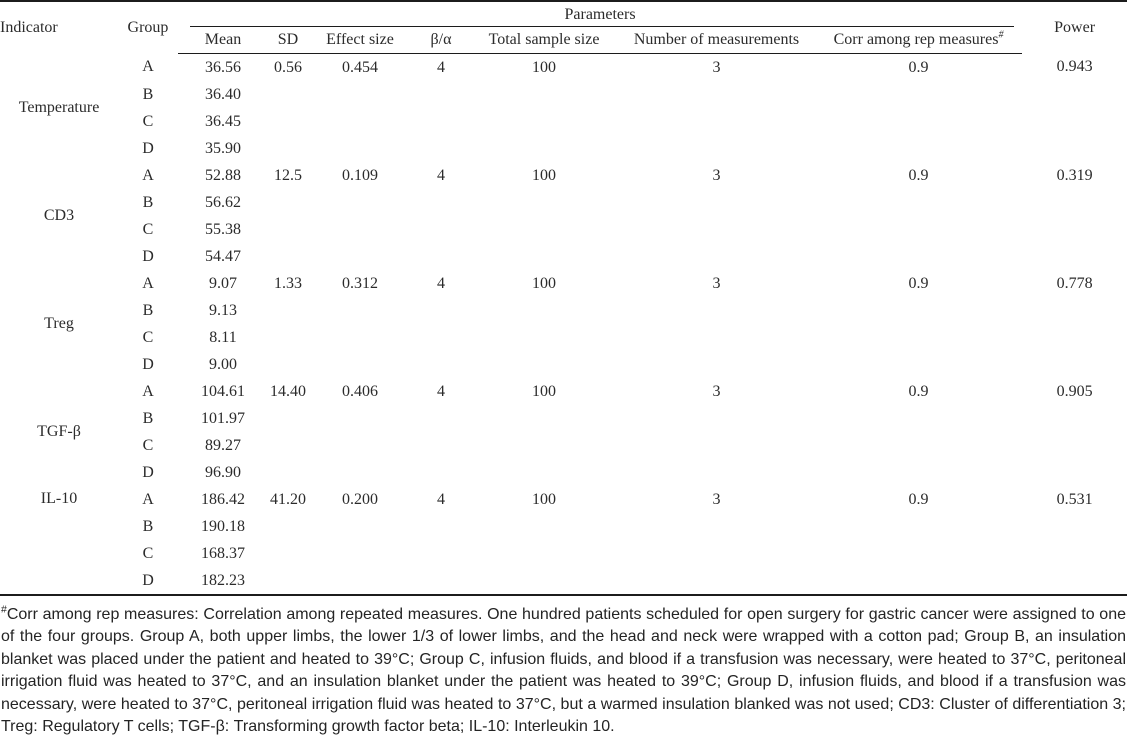  I want to click on cell-mean: 56.62, so click(223, 202).